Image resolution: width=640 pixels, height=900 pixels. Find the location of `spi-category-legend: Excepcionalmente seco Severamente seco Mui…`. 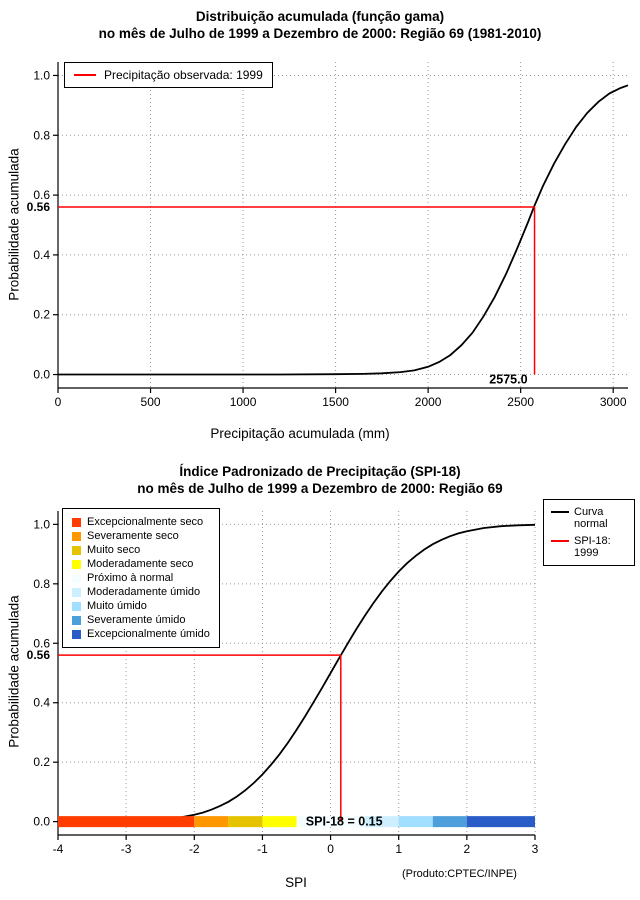

spi-category-legend: Excepcionalmente seco Severamente seco Mui… is located at coordinates (141, 578).